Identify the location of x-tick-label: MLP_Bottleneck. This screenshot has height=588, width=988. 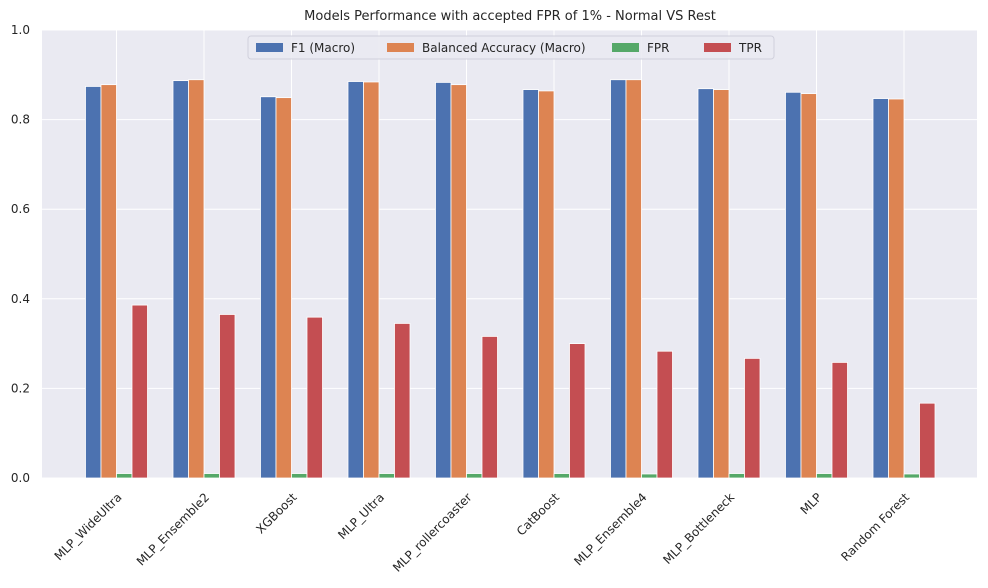
(698, 528).